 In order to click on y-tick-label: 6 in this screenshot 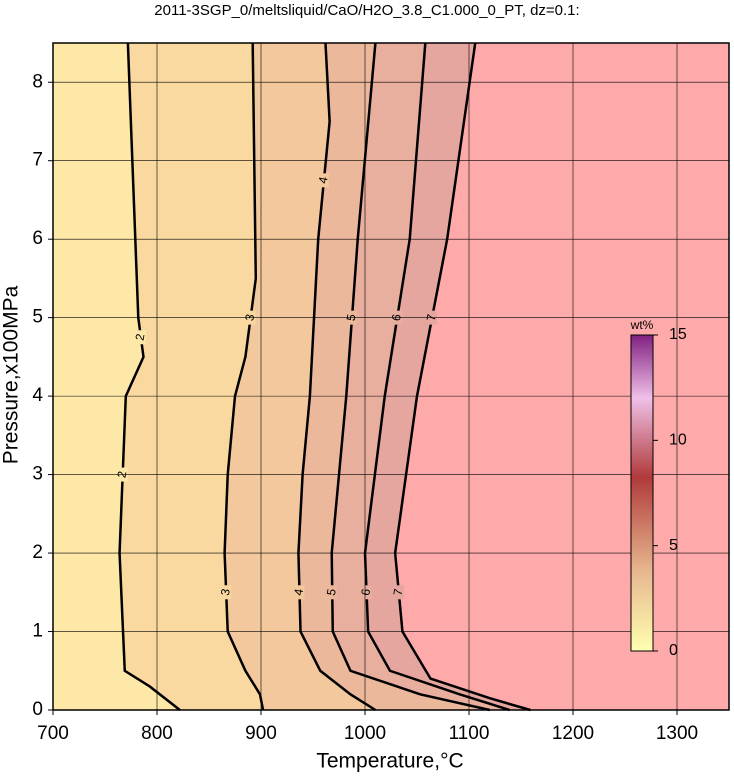, I will do `click(37, 238)`.